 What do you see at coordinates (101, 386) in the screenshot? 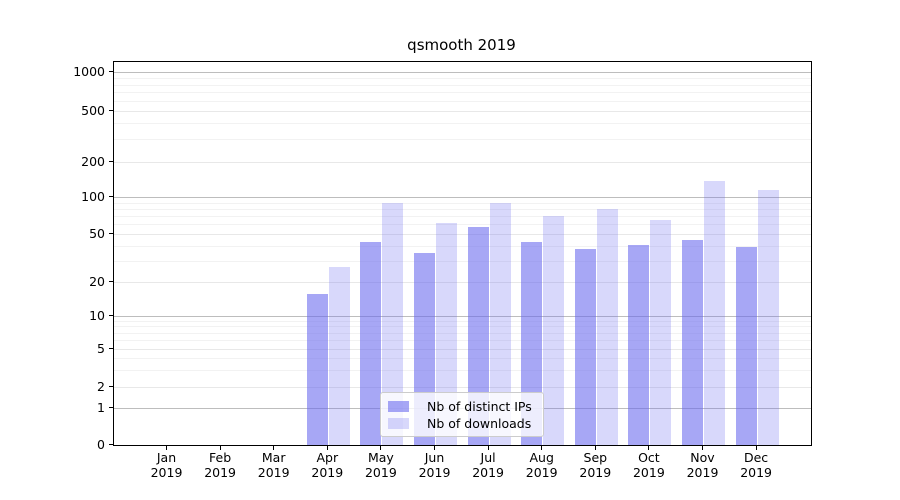
I see `y-tick-label: 2` at bounding box center [101, 386].